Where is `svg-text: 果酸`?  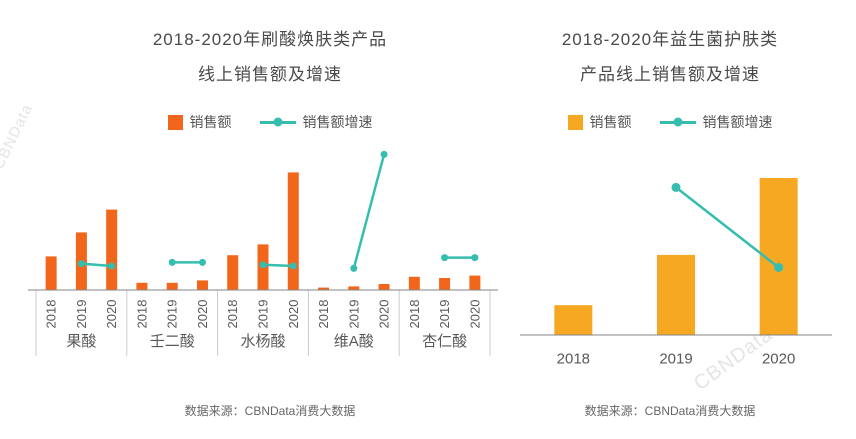
svg-text: 果酸 is located at coordinates (81, 341).